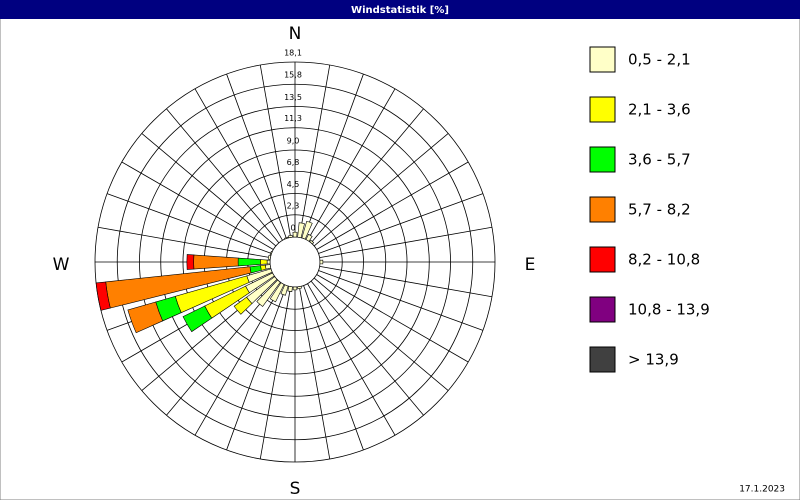 The height and width of the screenshot is (500, 800). Describe the element at coordinates (293, 205) in the screenshot. I see `ring-label: 2,3` at that location.